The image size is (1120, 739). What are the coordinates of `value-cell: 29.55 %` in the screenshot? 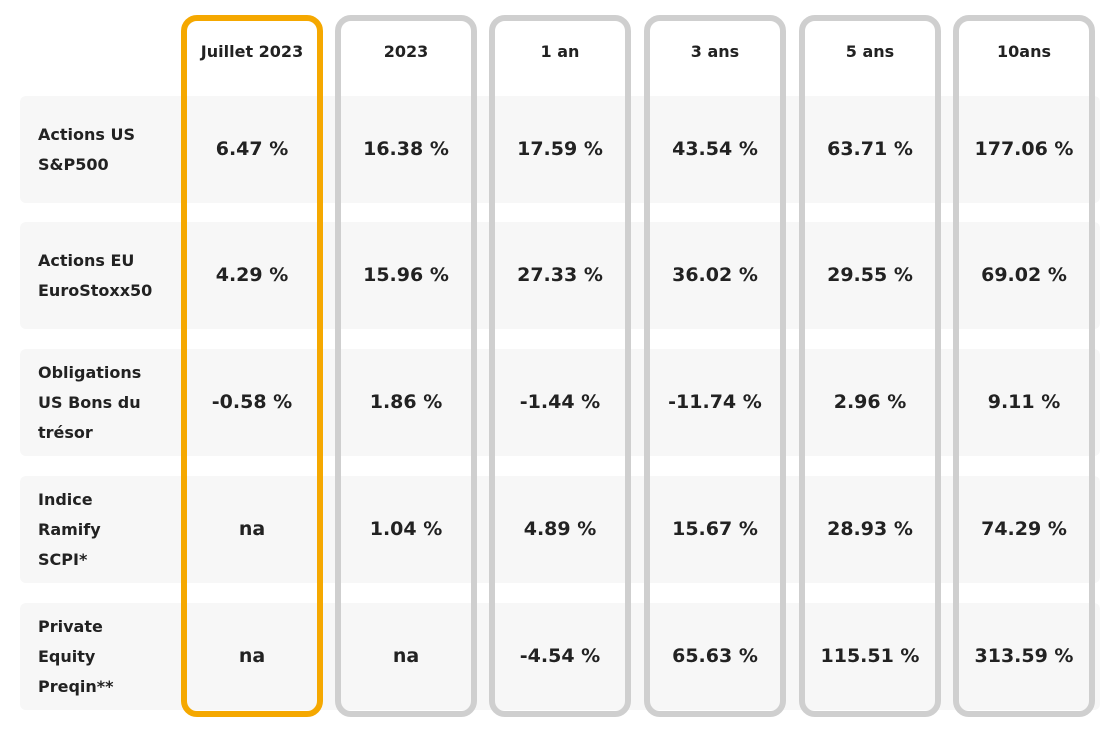 It's located at (870, 275).